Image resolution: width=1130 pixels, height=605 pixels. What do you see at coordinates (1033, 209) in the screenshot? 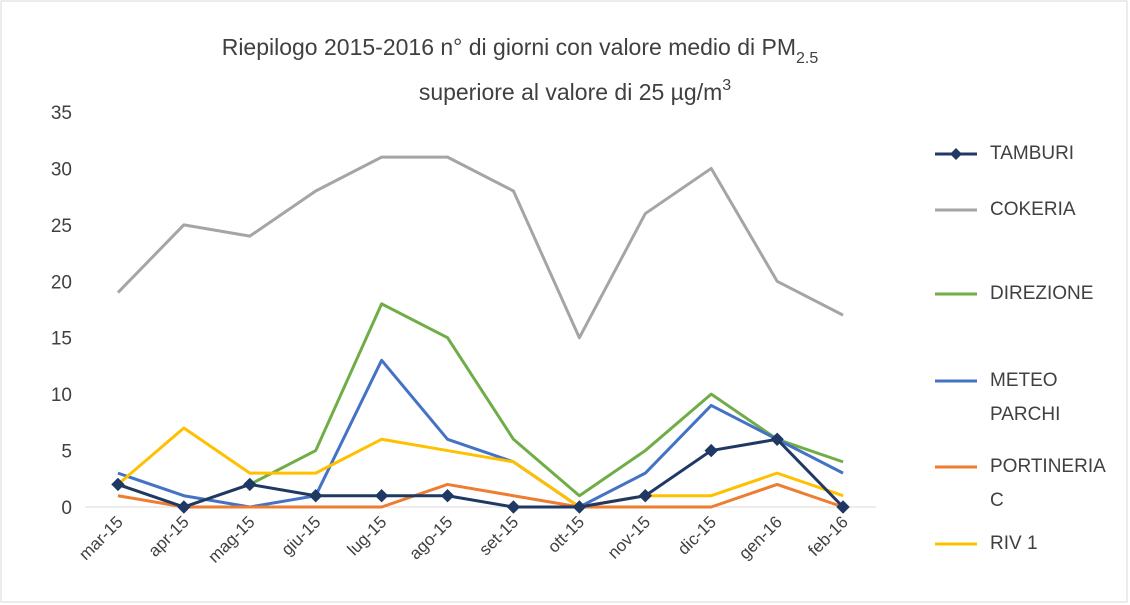
I see `legend-label: COKERIA` at bounding box center [1033, 209].